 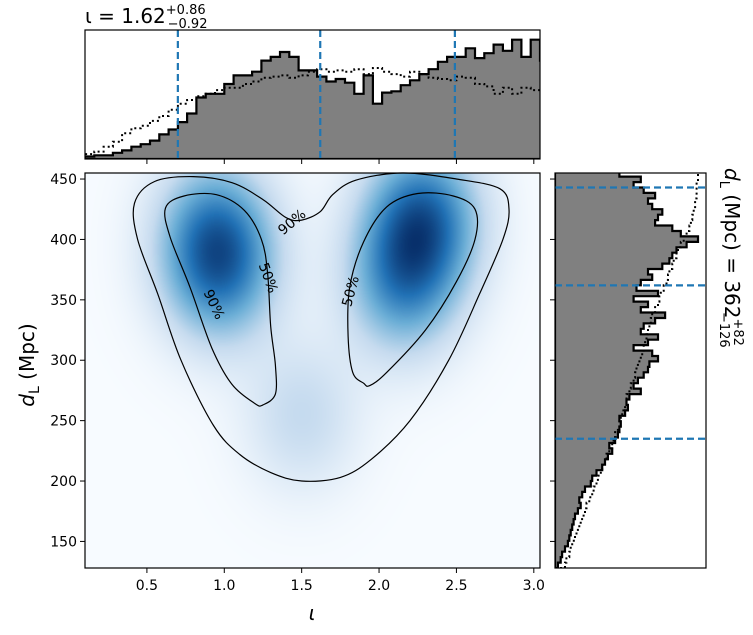 What do you see at coordinates (125, 16) in the screenshot?
I see `iota-title-prefix: ι = 1.62` at bounding box center [125, 16].